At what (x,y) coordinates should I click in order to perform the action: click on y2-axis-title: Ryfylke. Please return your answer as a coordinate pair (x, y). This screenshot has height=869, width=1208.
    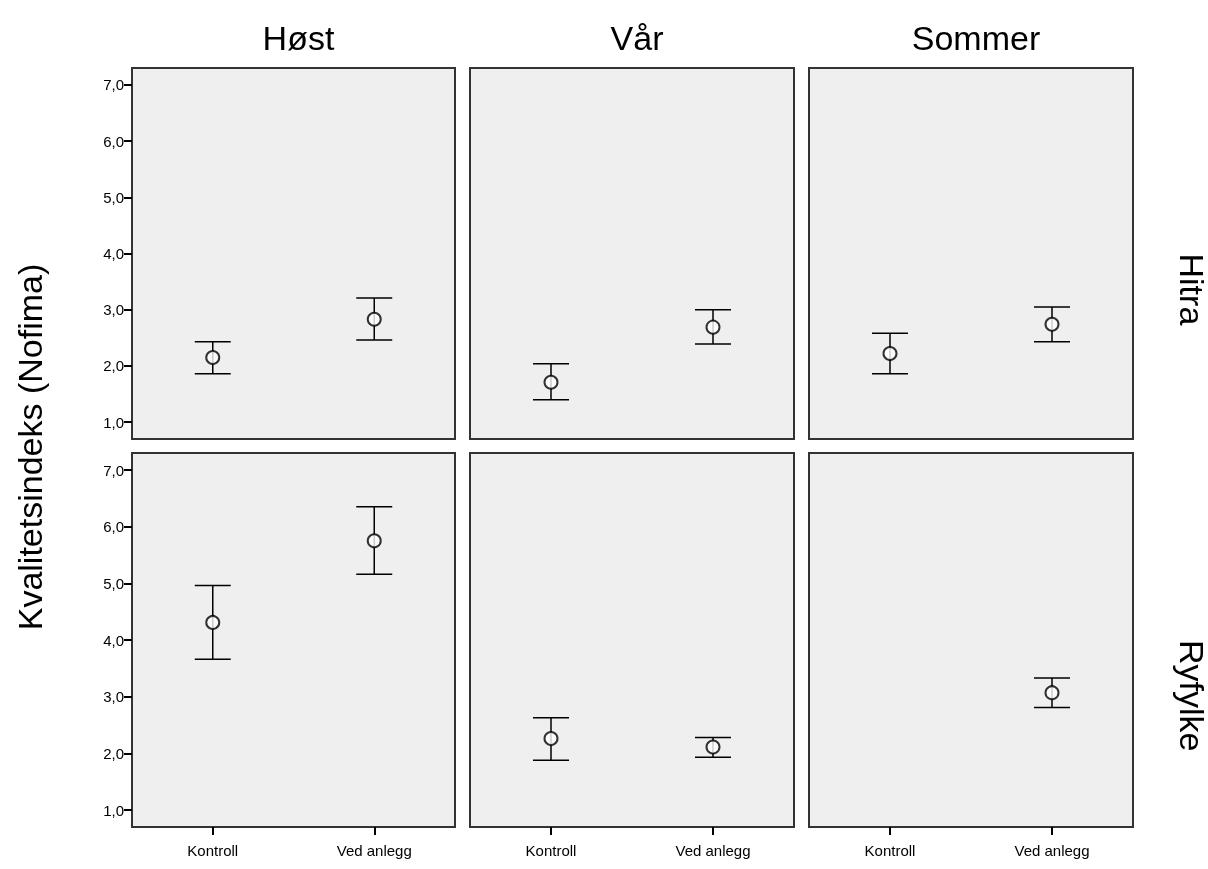
    Looking at the image, I should click on (1190, 696).